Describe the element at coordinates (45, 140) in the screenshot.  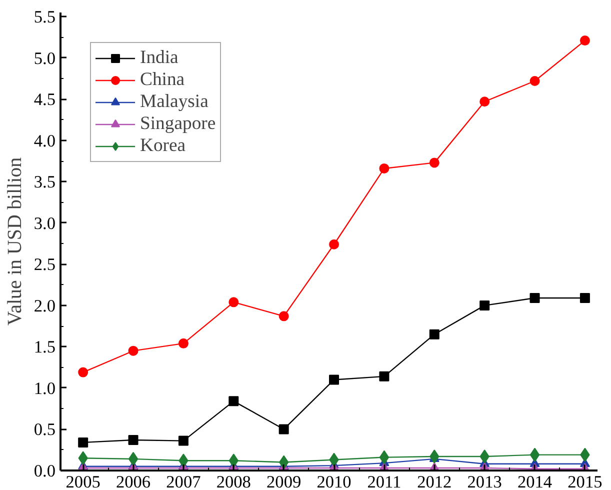
I see `y-tick-label: 4.0` at that location.